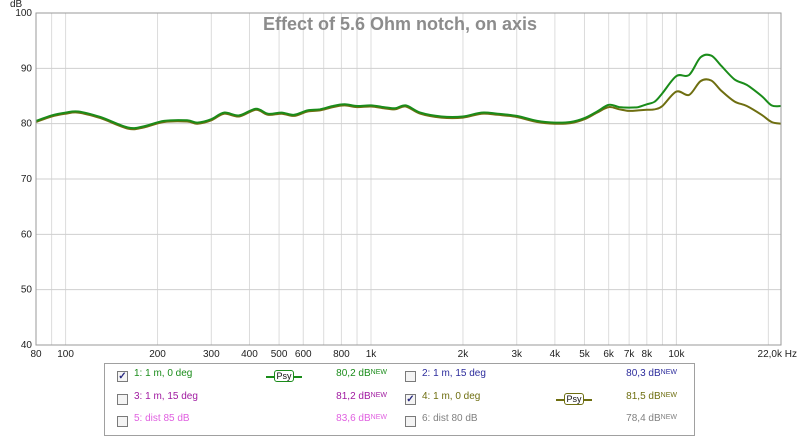  I want to click on legend-value-2: 80,3 dBNEW, so click(651, 373).